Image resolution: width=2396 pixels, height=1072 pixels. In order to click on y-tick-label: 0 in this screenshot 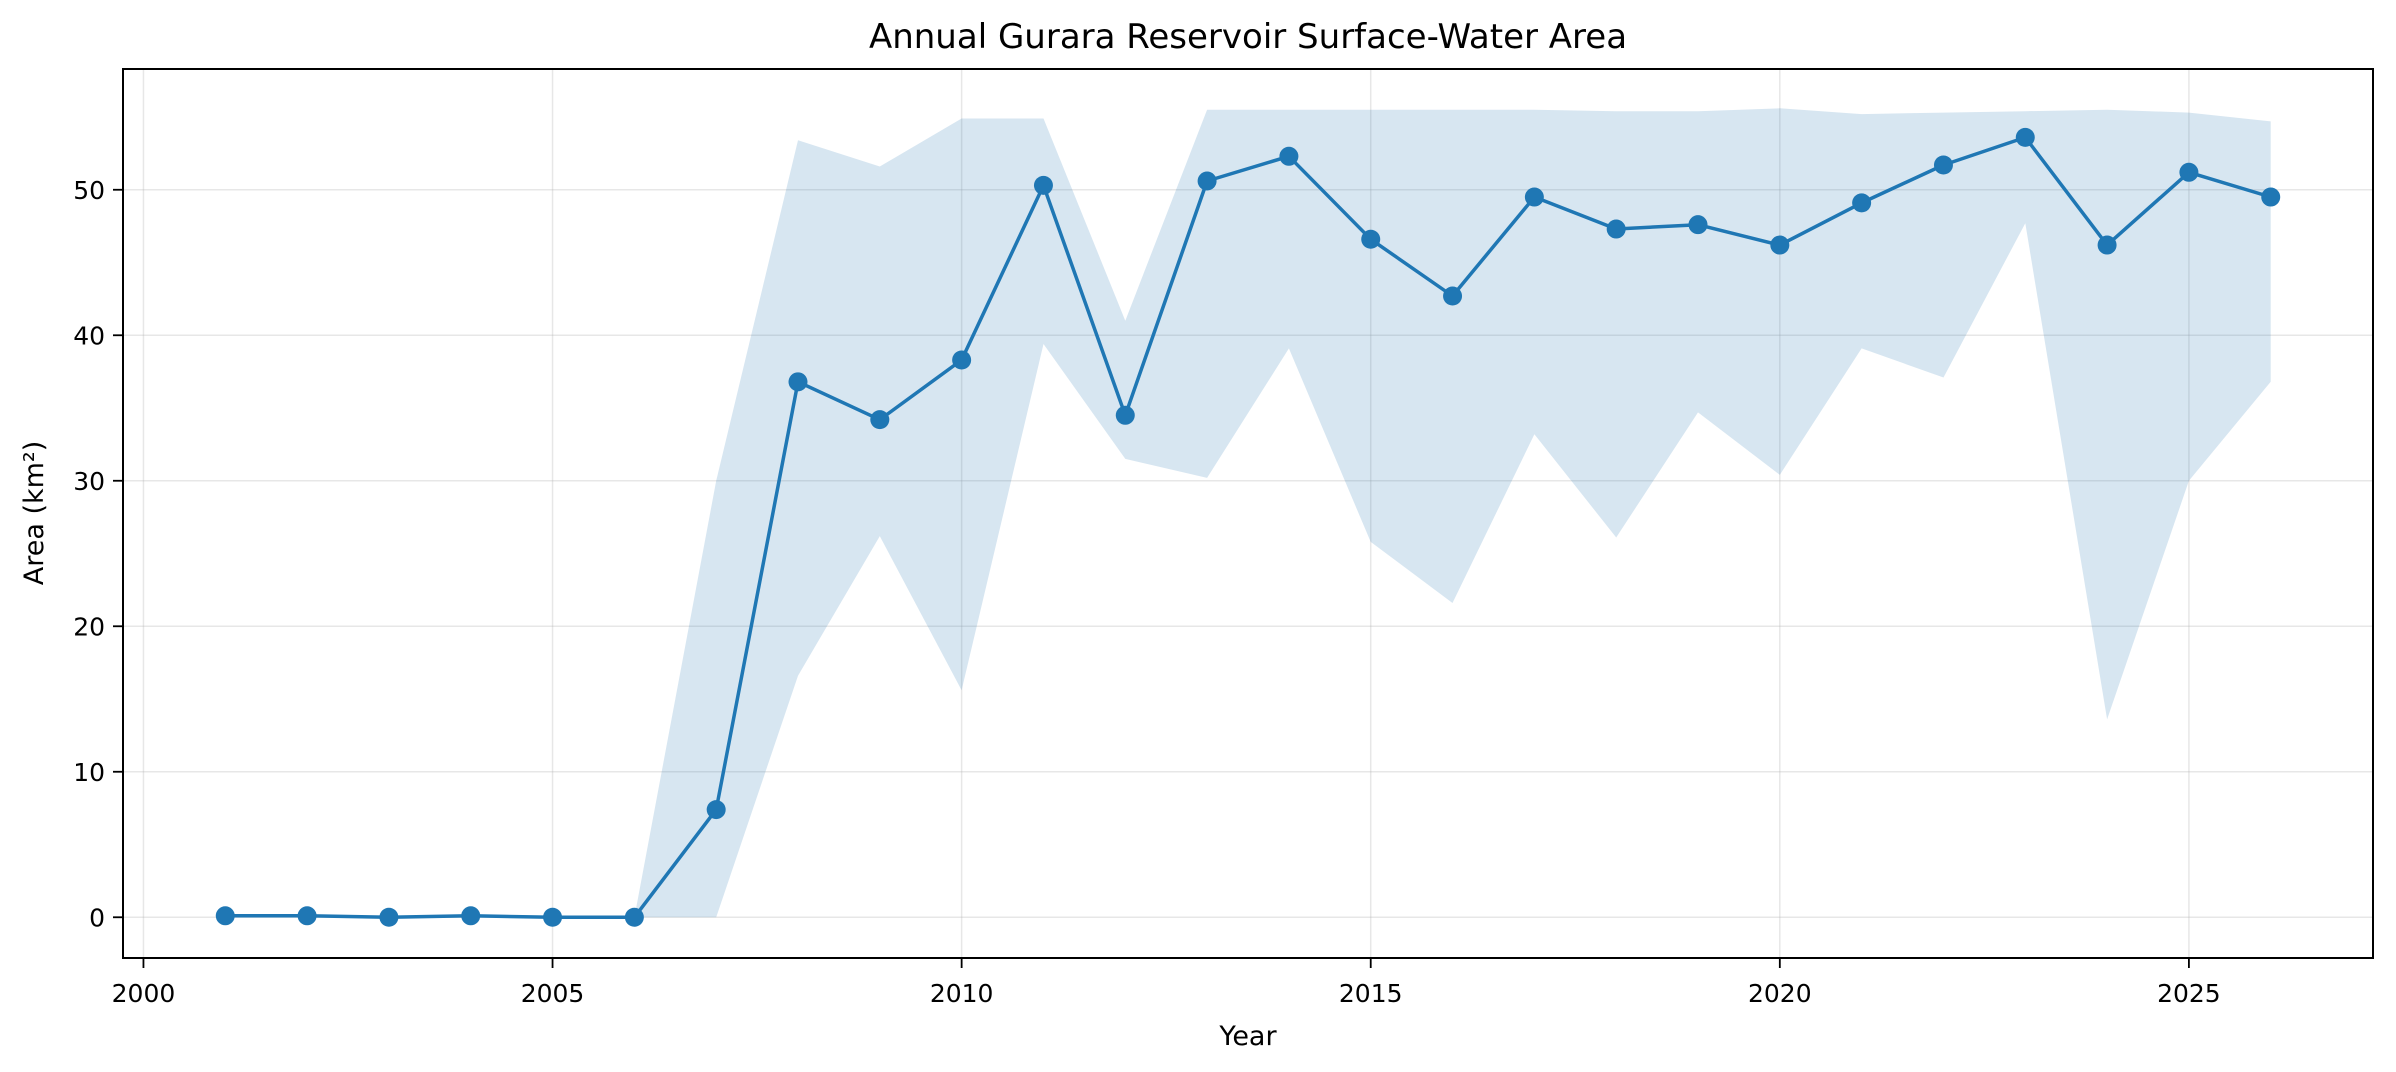, I will do `click(97, 917)`.